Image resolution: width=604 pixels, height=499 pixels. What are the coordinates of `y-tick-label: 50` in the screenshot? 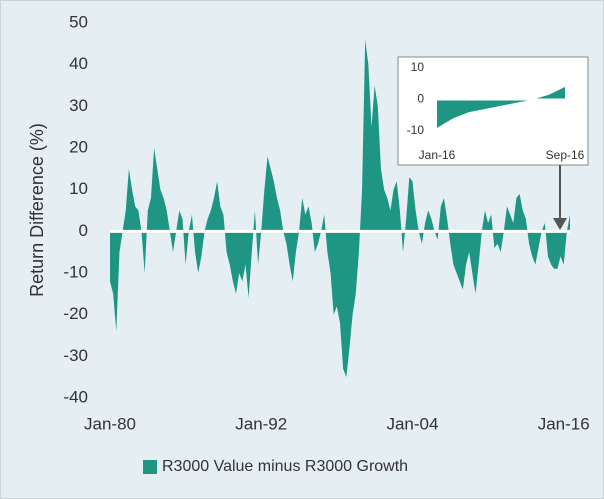 It's located at (78, 21).